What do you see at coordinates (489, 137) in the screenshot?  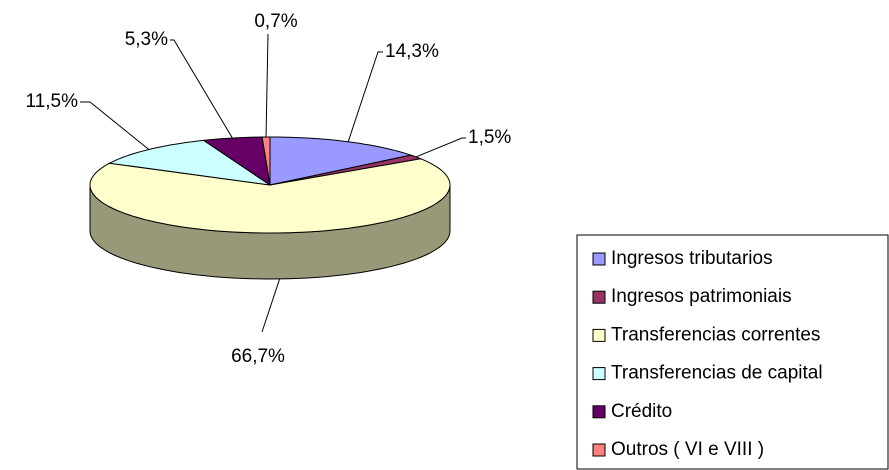 I see `data-label: 1,5%` at bounding box center [489, 137].